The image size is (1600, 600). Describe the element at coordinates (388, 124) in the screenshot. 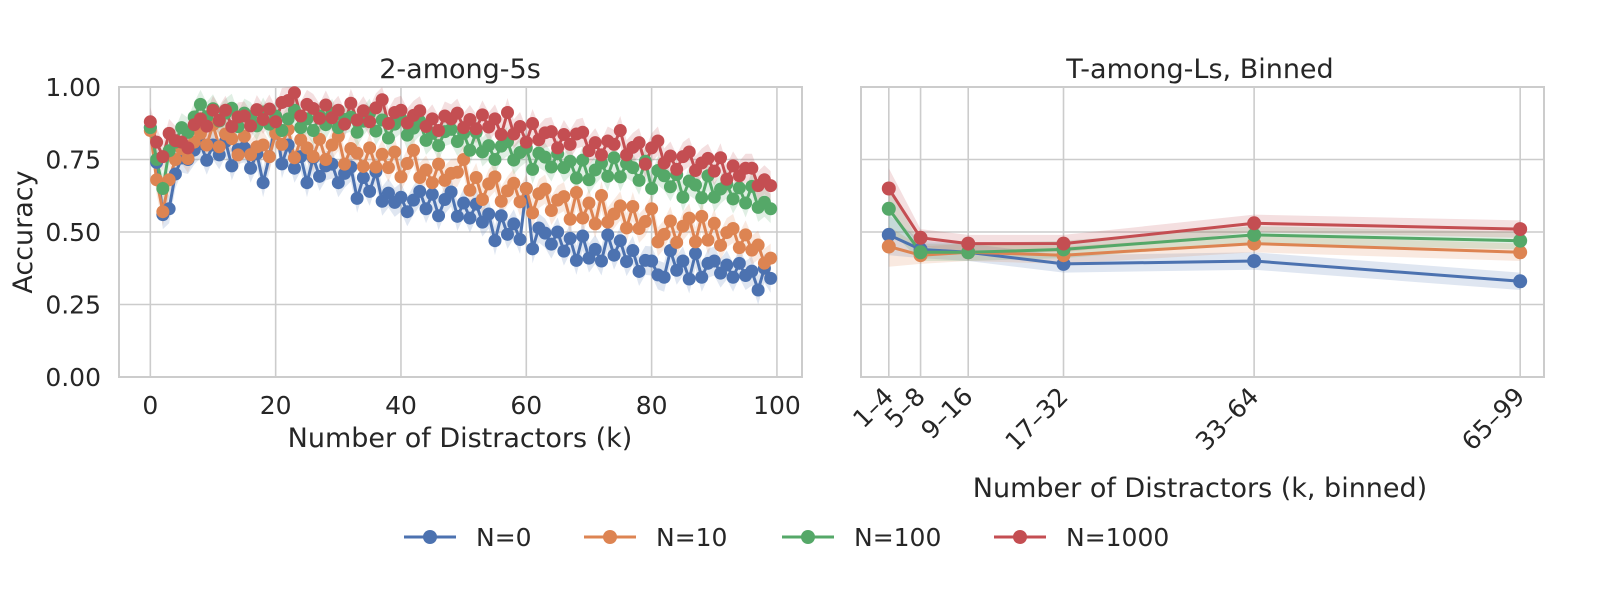

I see `left-point-N=1000-k38` at that location.